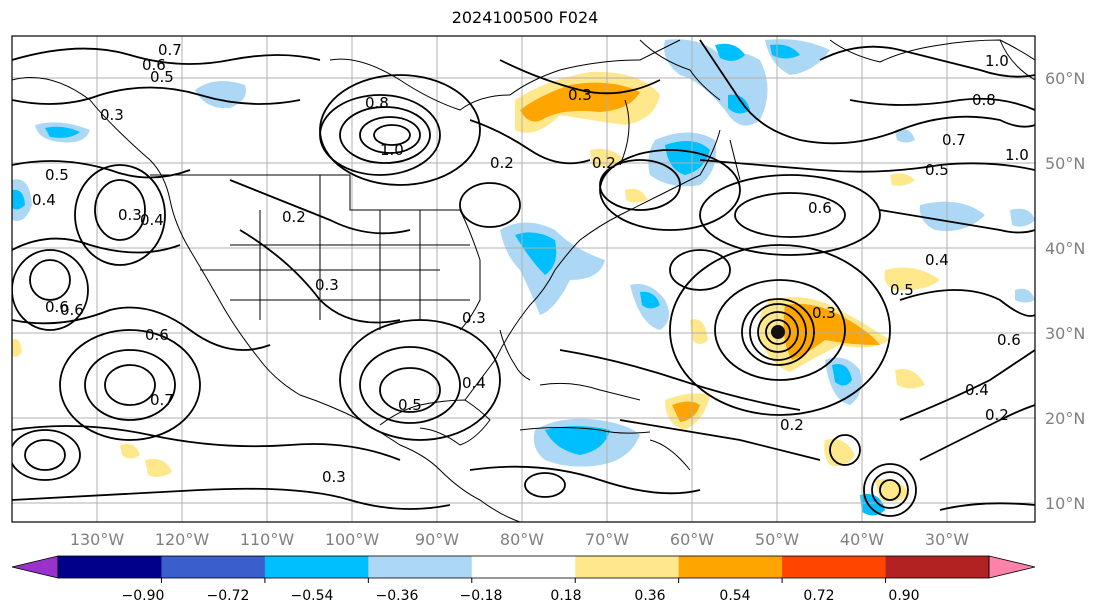 The width and height of the screenshot is (1105, 615). What do you see at coordinates (312, 596) in the screenshot?
I see `colorbar-tick-label: −0.54` at bounding box center [312, 596].